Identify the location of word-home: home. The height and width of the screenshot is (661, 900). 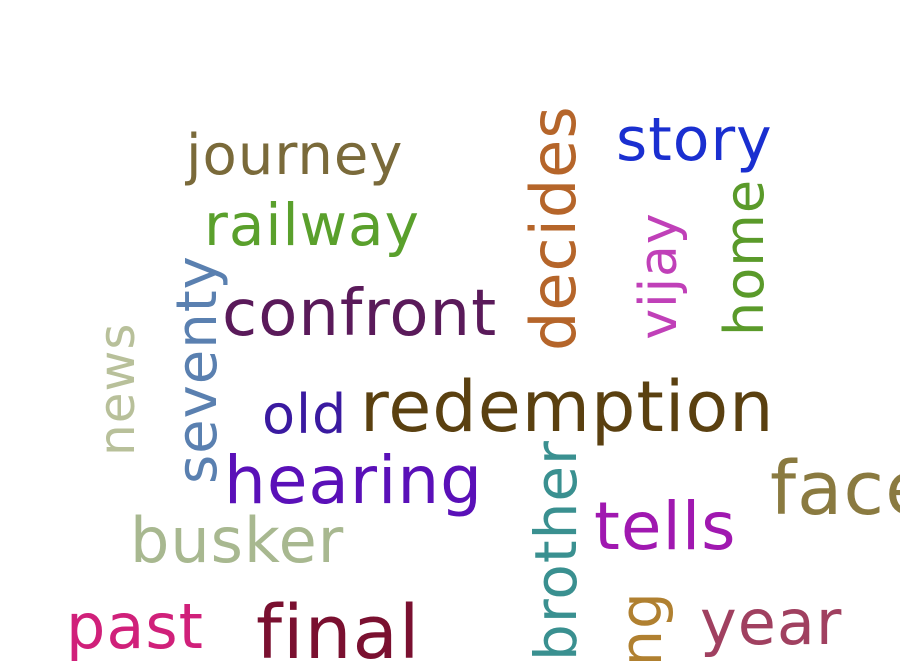
(744, 257).